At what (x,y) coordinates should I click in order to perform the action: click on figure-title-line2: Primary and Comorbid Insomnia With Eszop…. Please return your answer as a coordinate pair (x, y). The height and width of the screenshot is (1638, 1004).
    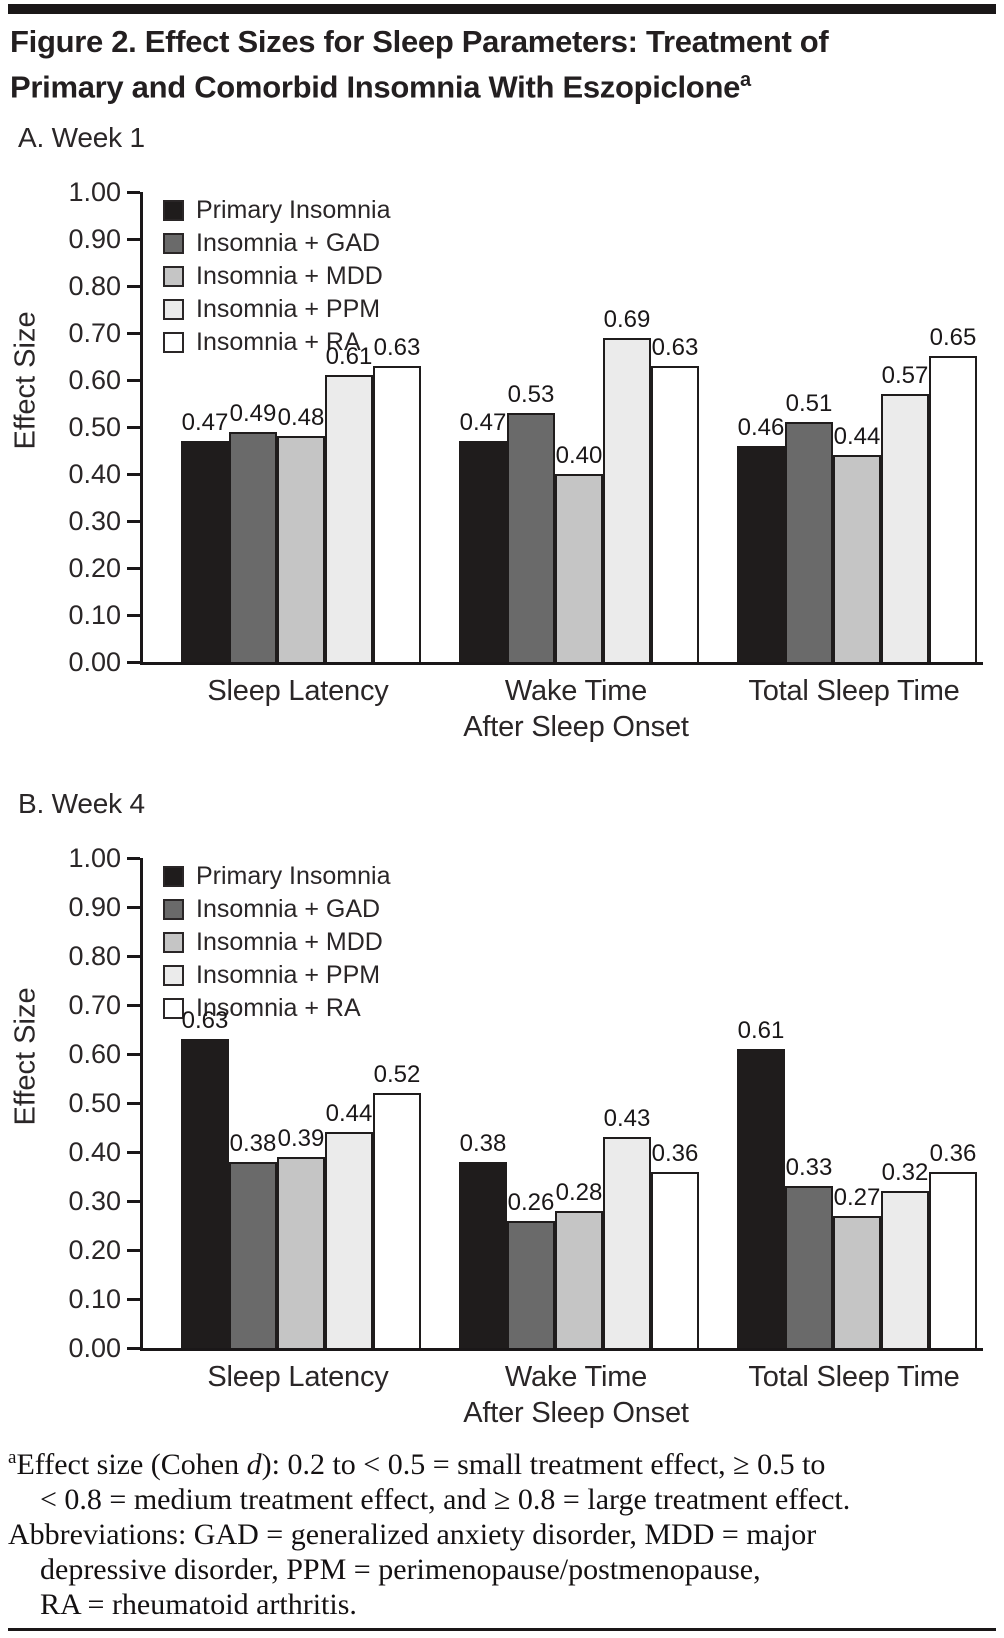
    Looking at the image, I should click on (375, 87).